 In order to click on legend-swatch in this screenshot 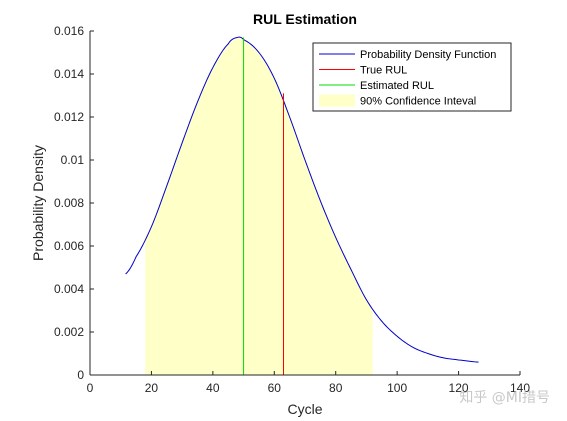, I will do `click(337, 100)`.